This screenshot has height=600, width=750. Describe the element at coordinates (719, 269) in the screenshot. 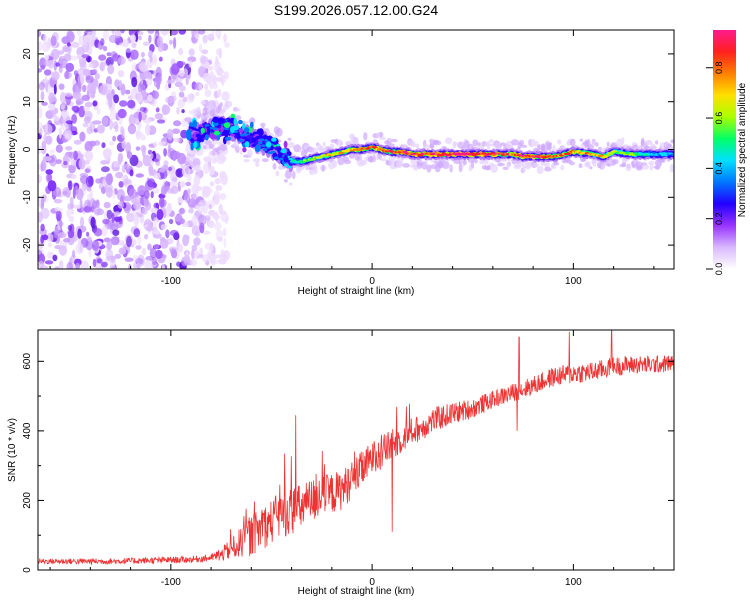

I see `colorbar-tick-label: 0.0` at that location.